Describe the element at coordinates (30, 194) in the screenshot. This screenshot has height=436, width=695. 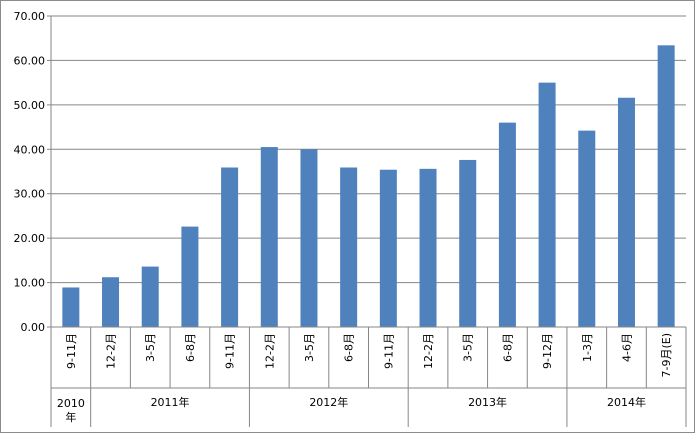
I see `y-tick-label: 30.00` at that location.